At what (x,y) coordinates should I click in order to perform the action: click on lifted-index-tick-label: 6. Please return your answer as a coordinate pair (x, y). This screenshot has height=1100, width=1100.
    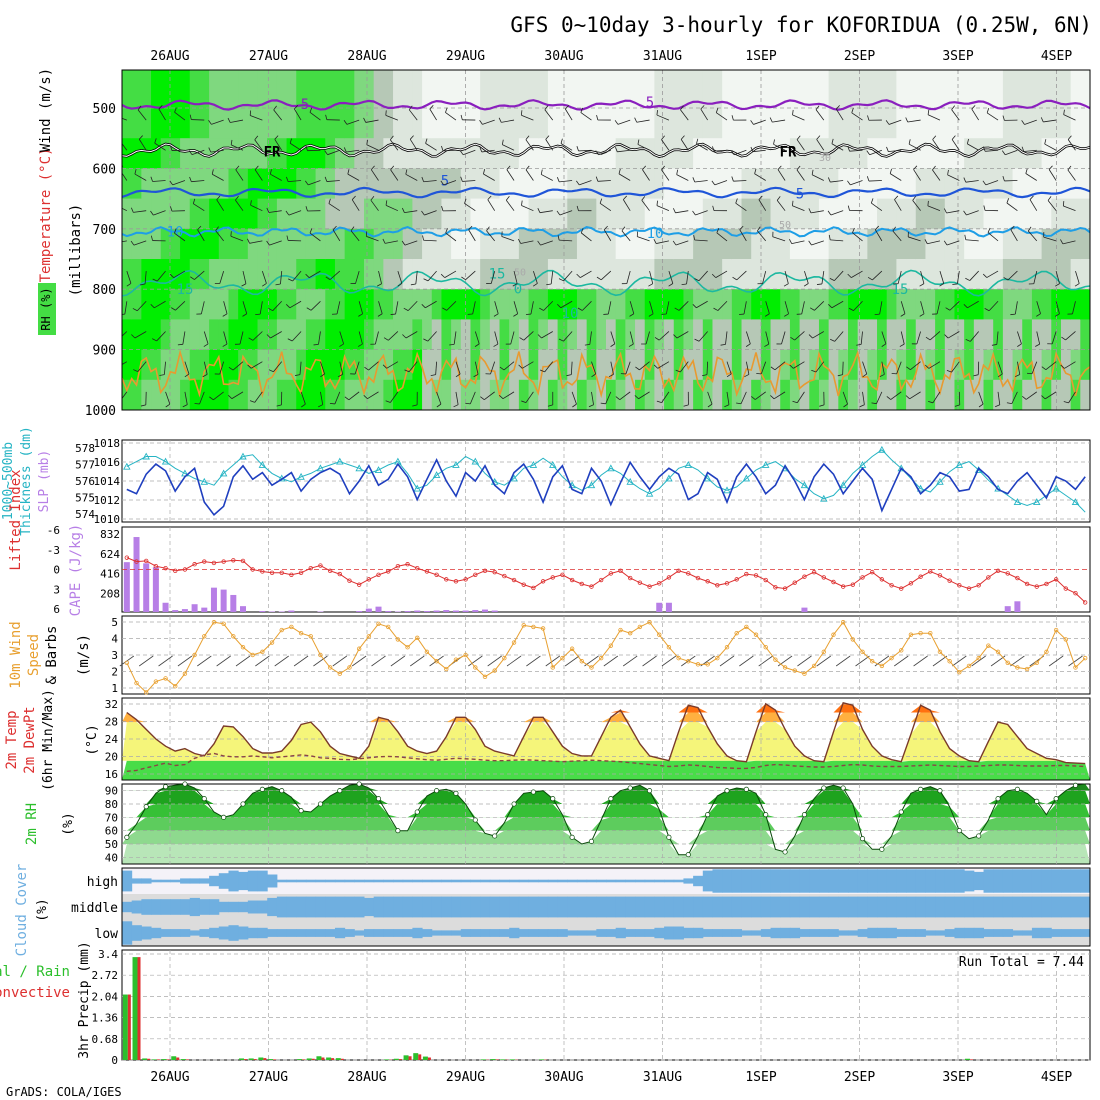
    Looking at the image, I should click on (56, 609).